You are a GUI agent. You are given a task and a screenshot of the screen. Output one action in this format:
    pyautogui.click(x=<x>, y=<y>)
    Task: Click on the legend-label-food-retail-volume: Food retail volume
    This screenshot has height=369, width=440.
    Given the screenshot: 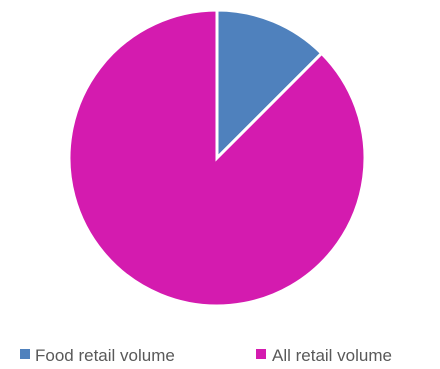 What is the action you would take?
    pyautogui.click(x=105, y=355)
    